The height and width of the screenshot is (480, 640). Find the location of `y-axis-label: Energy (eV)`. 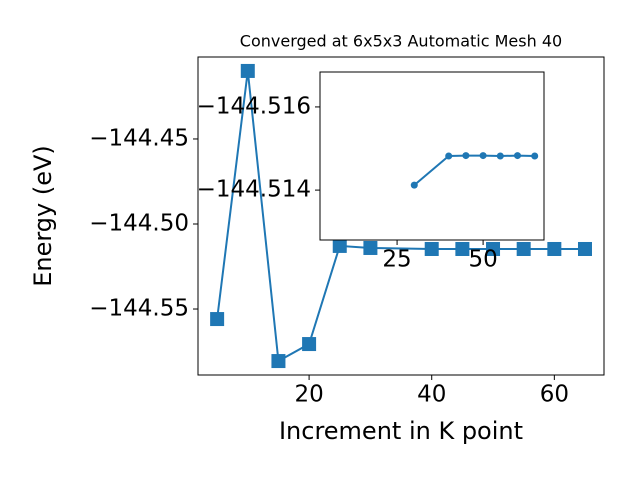

y-axis-label: Energy (eV) is located at coordinates (43, 216).